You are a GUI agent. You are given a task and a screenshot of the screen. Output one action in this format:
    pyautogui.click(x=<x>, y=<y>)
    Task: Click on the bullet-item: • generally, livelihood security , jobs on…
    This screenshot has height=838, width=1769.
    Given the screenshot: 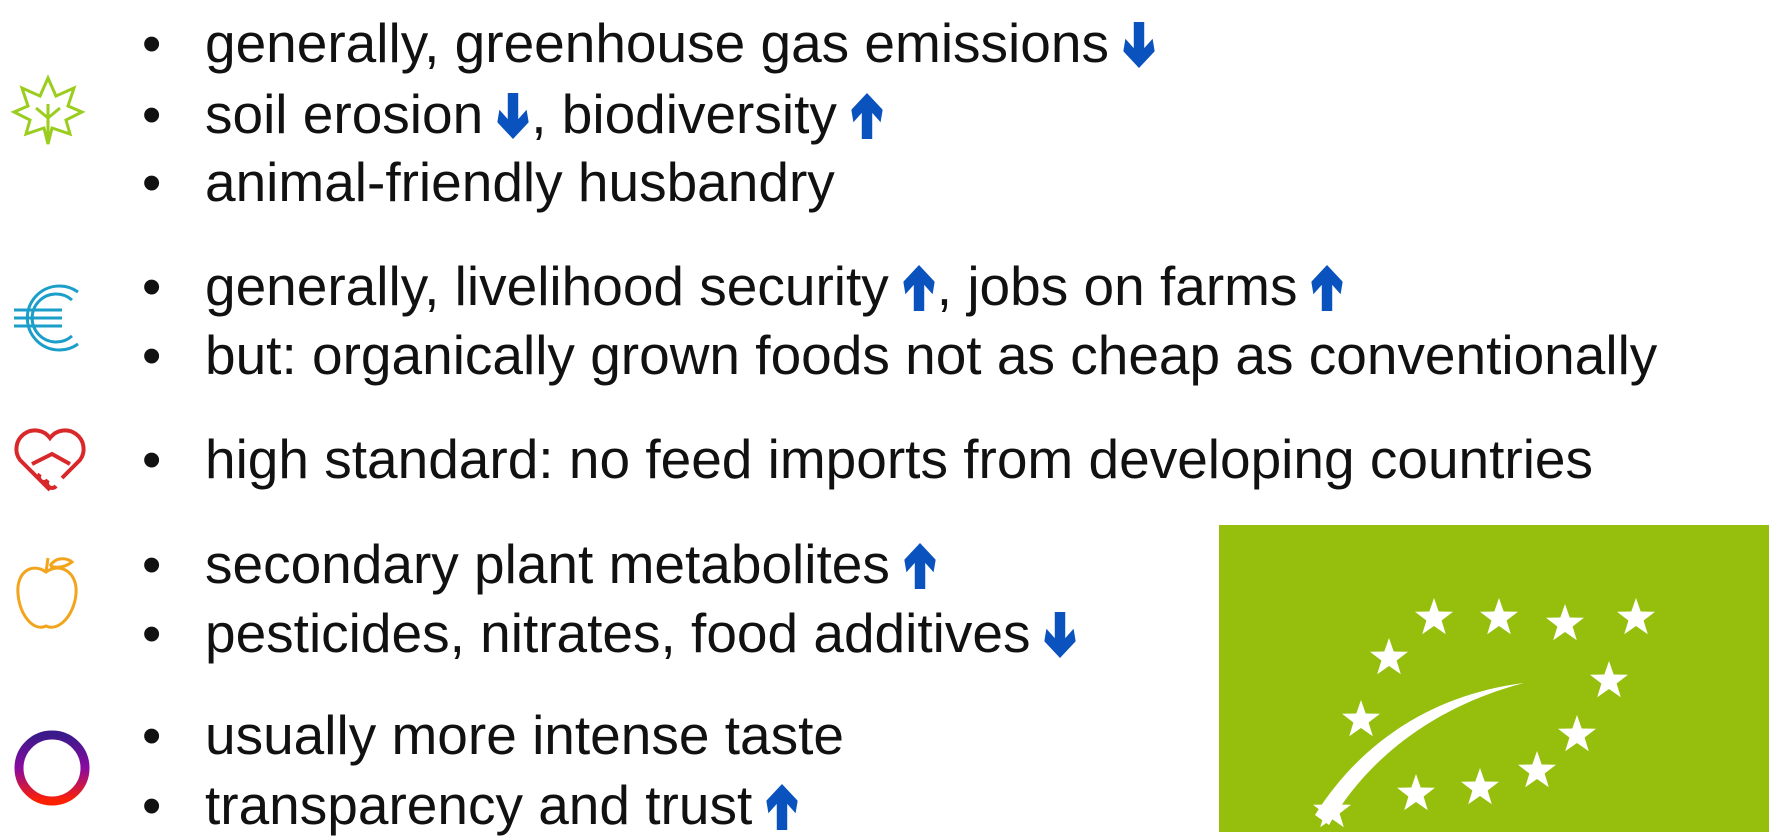 What is the action you would take?
    pyautogui.click(x=743, y=286)
    